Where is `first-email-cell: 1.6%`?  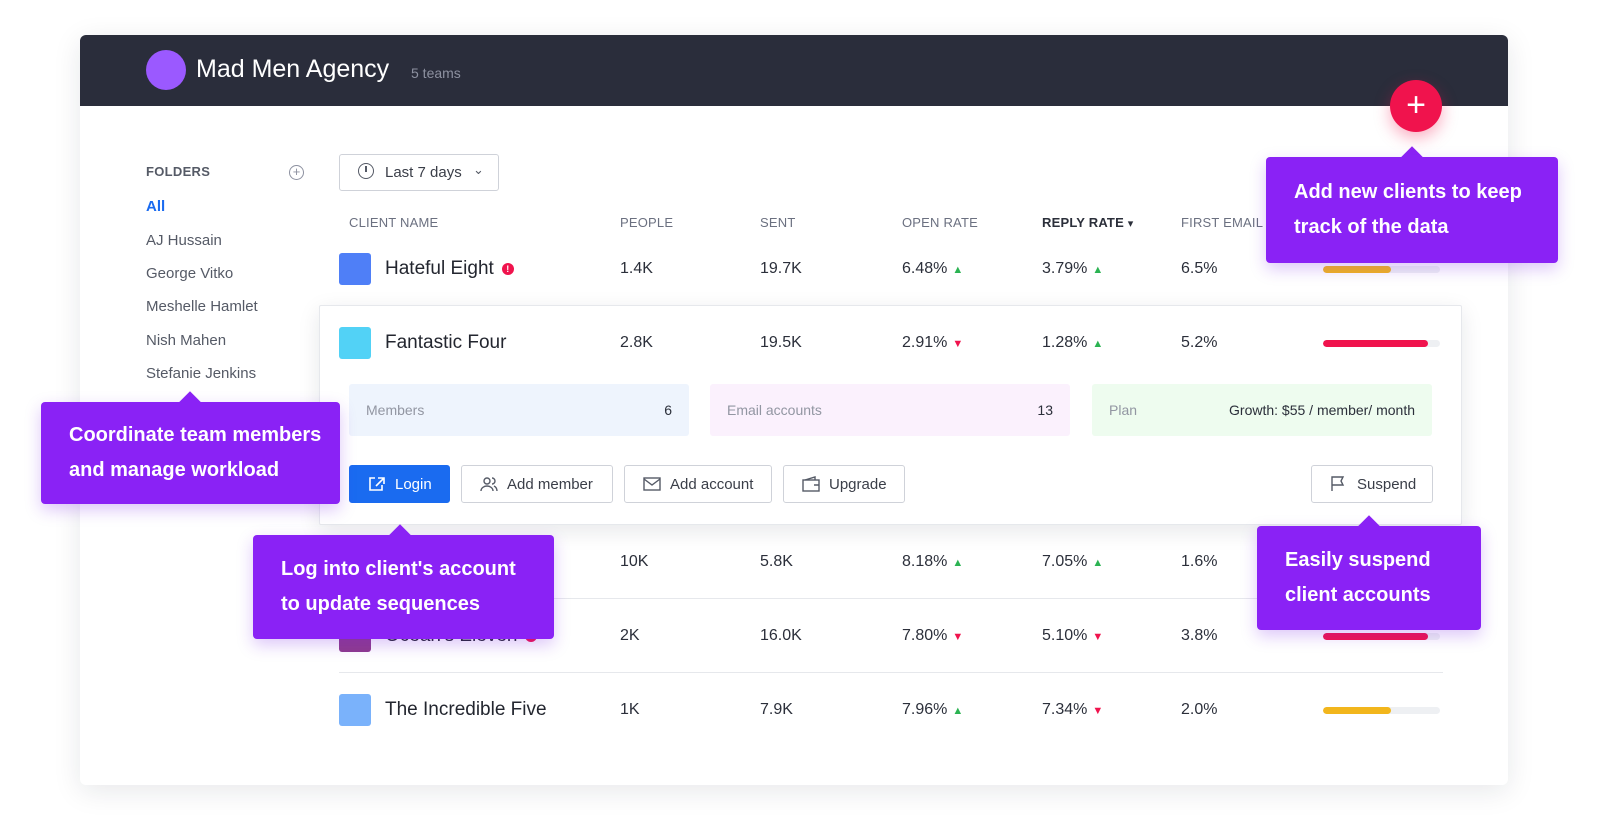
first-email-cell: 1.6% is located at coordinates (1199, 561).